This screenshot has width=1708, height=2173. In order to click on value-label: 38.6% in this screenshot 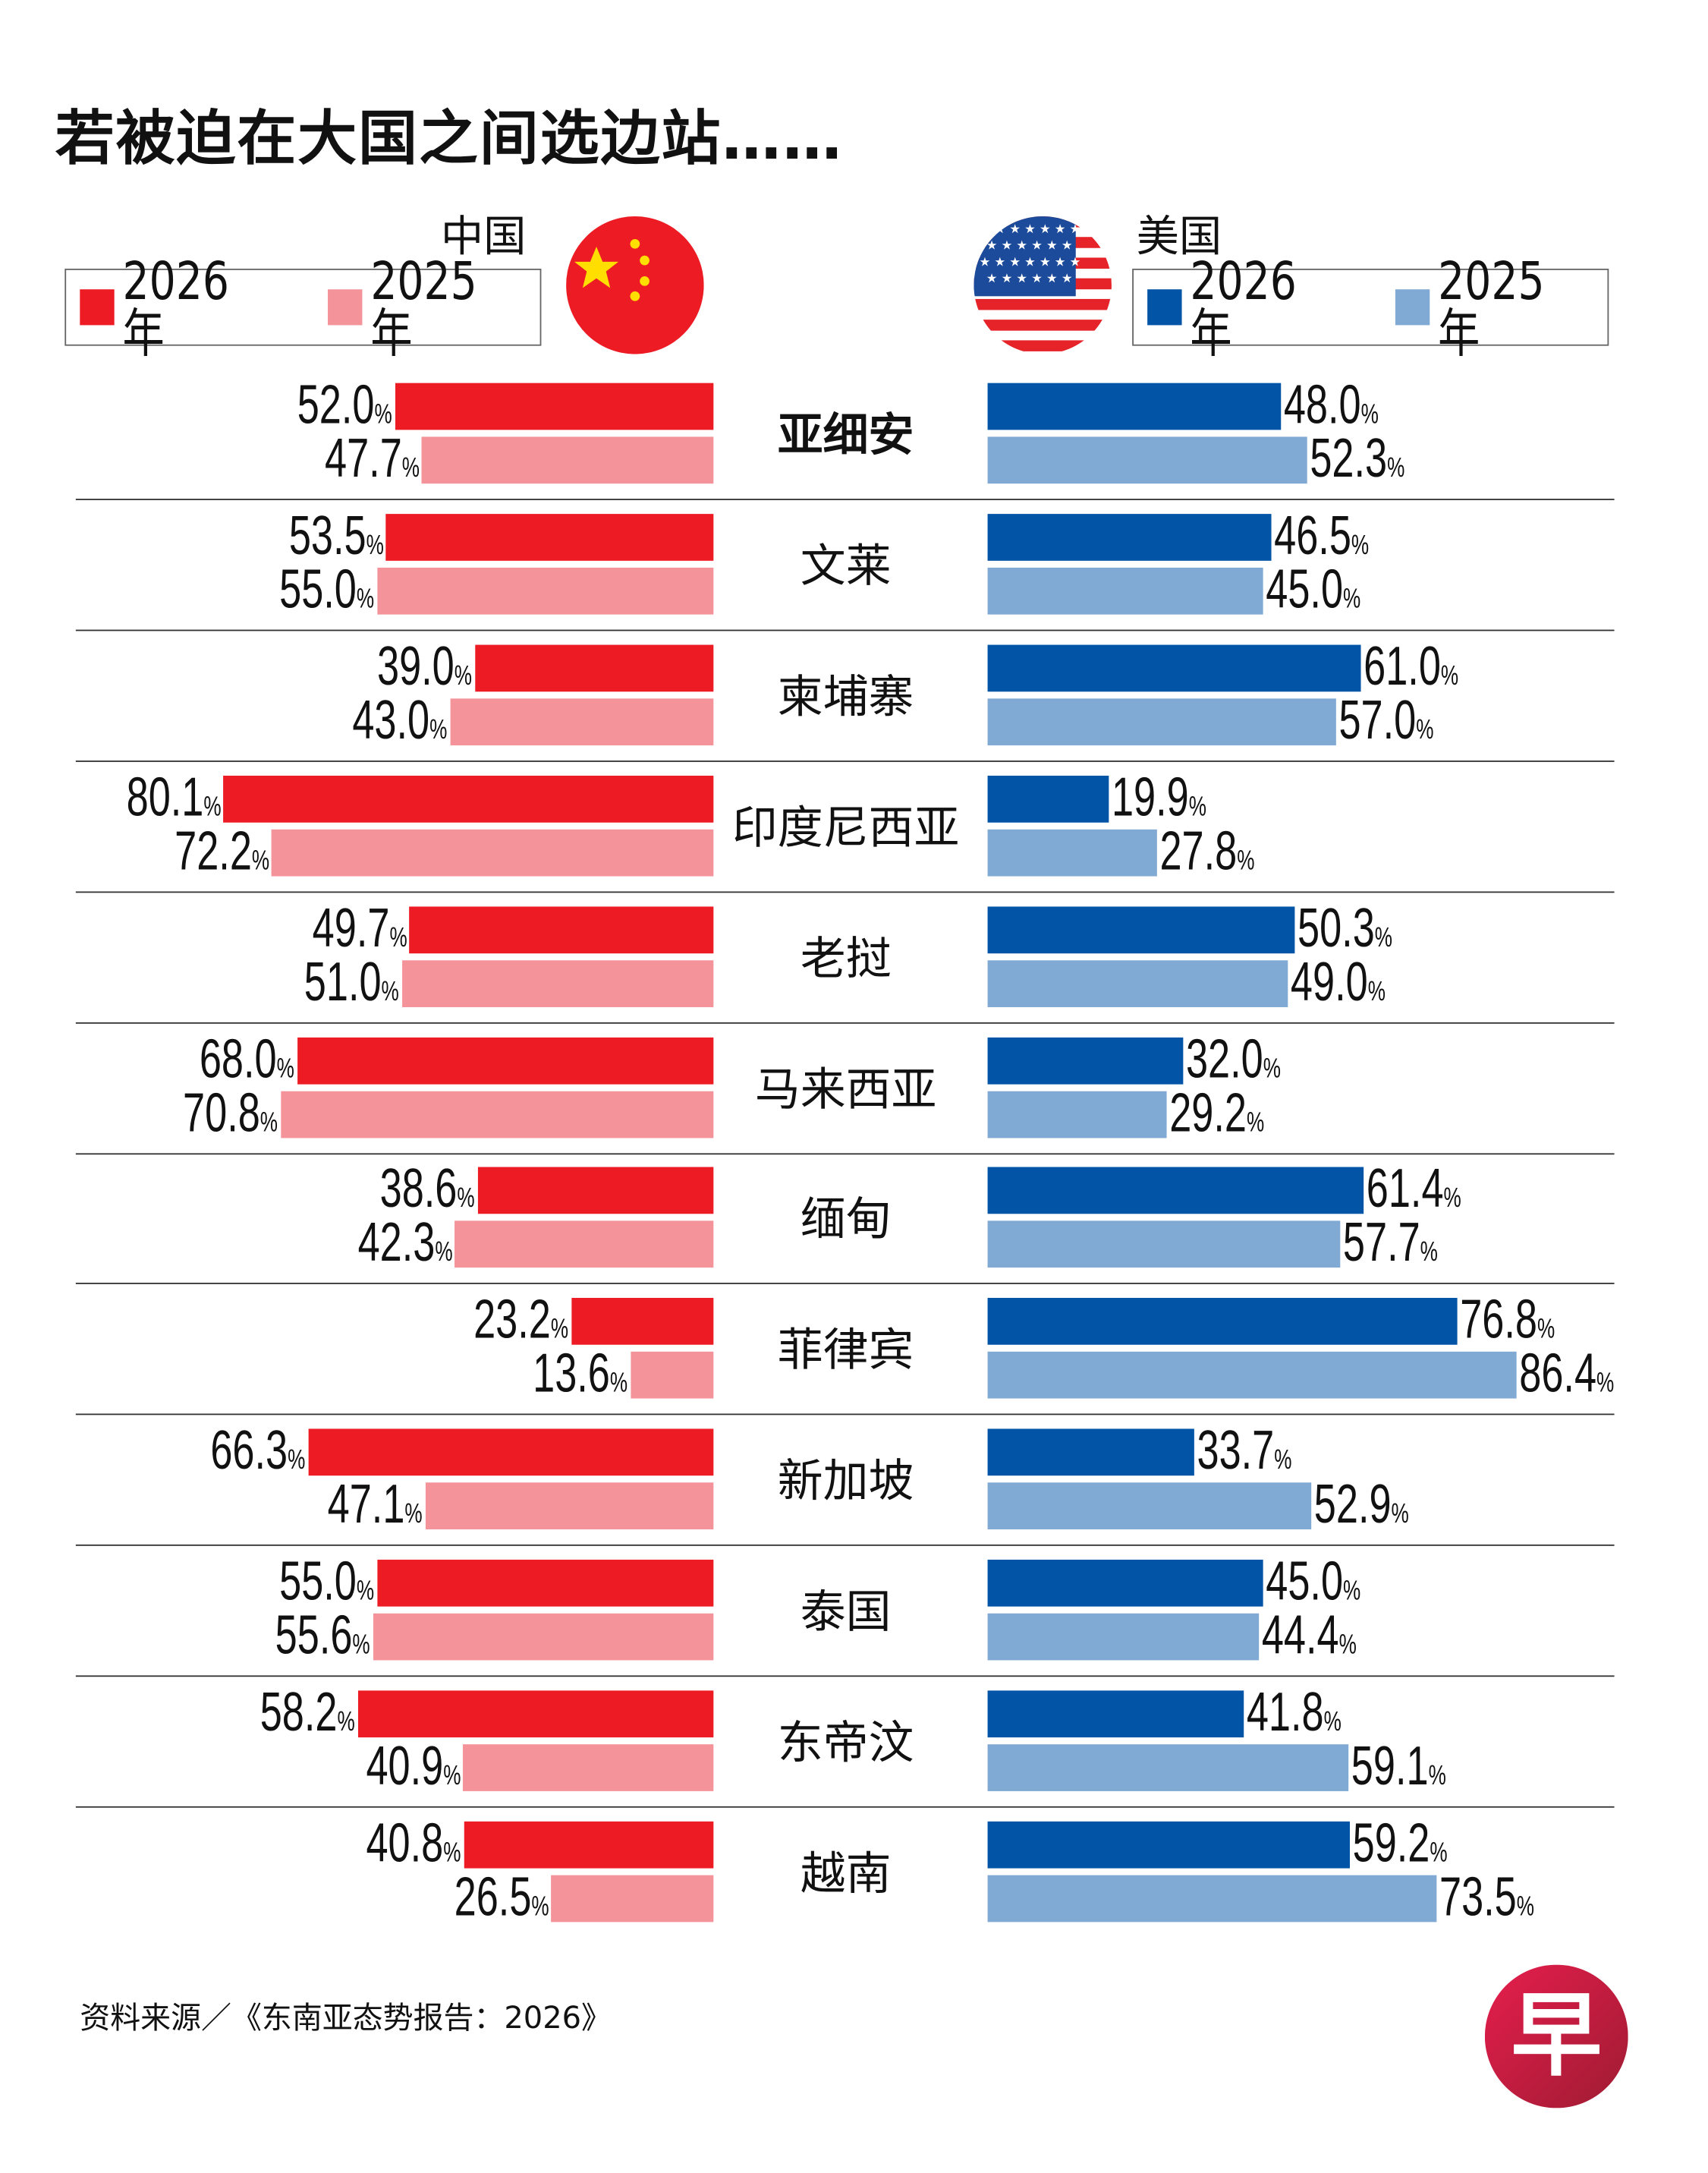, I will do `click(427, 1189)`.